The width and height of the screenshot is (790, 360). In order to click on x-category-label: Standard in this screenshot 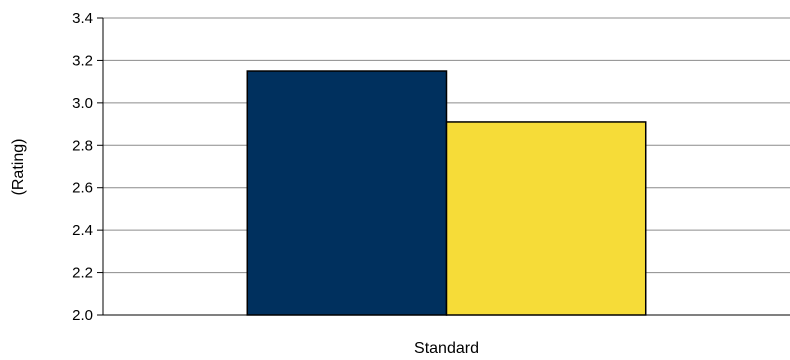, I will do `click(446, 348)`.